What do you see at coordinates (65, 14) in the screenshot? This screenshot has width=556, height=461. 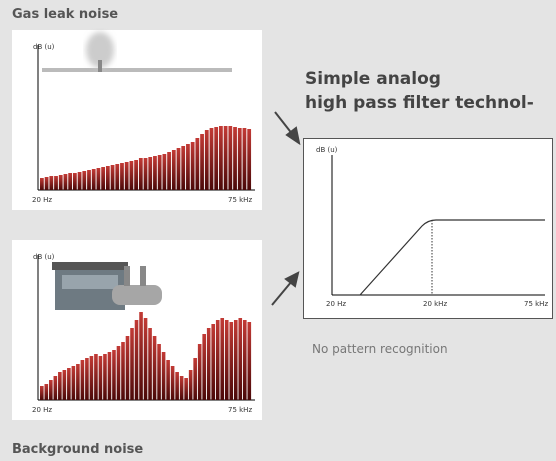 I see `gas-title: Gas leak noise` at bounding box center [65, 14].